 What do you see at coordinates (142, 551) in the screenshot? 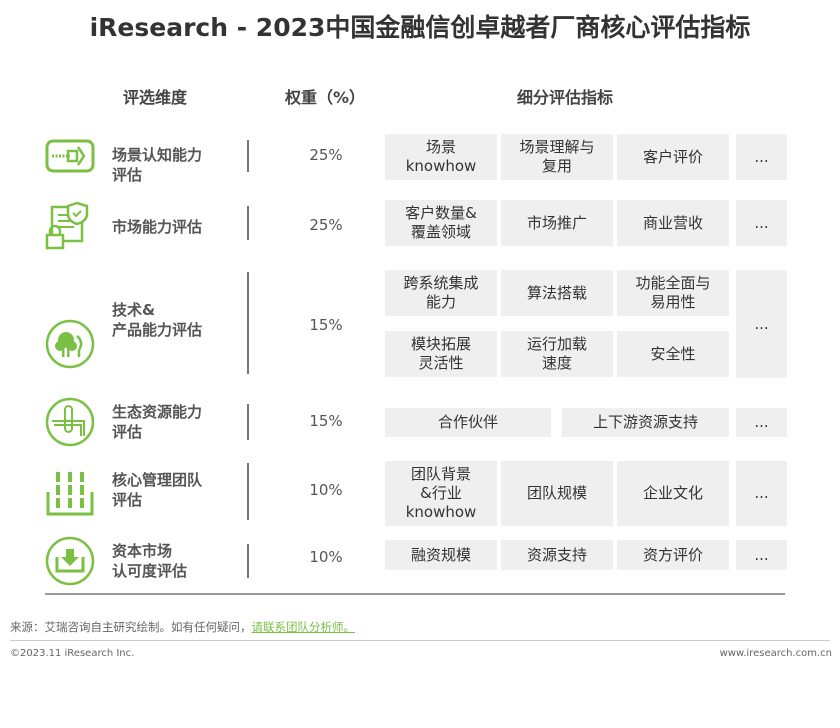
I see `dimension-label-line: 资本市场` at bounding box center [142, 551].